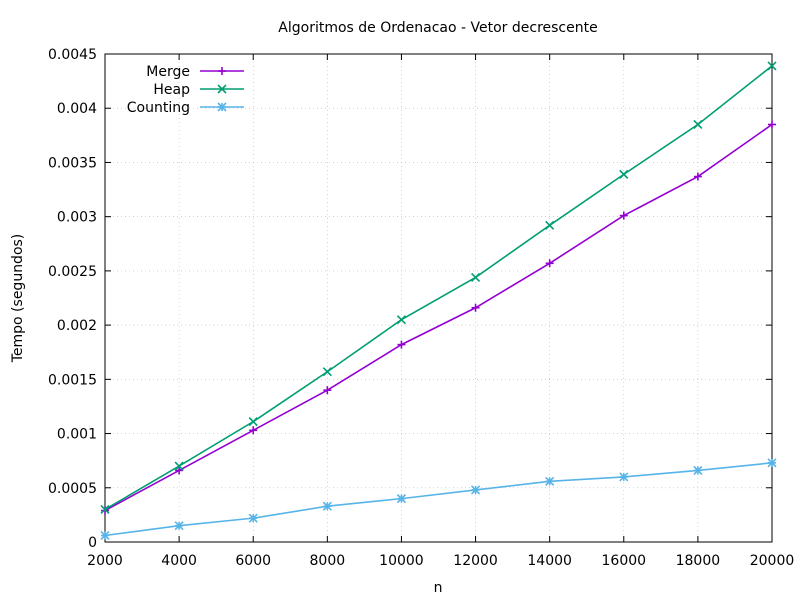  What do you see at coordinates (72, 55) in the screenshot?
I see `y-tick-label: 0.0045` at bounding box center [72, 55].